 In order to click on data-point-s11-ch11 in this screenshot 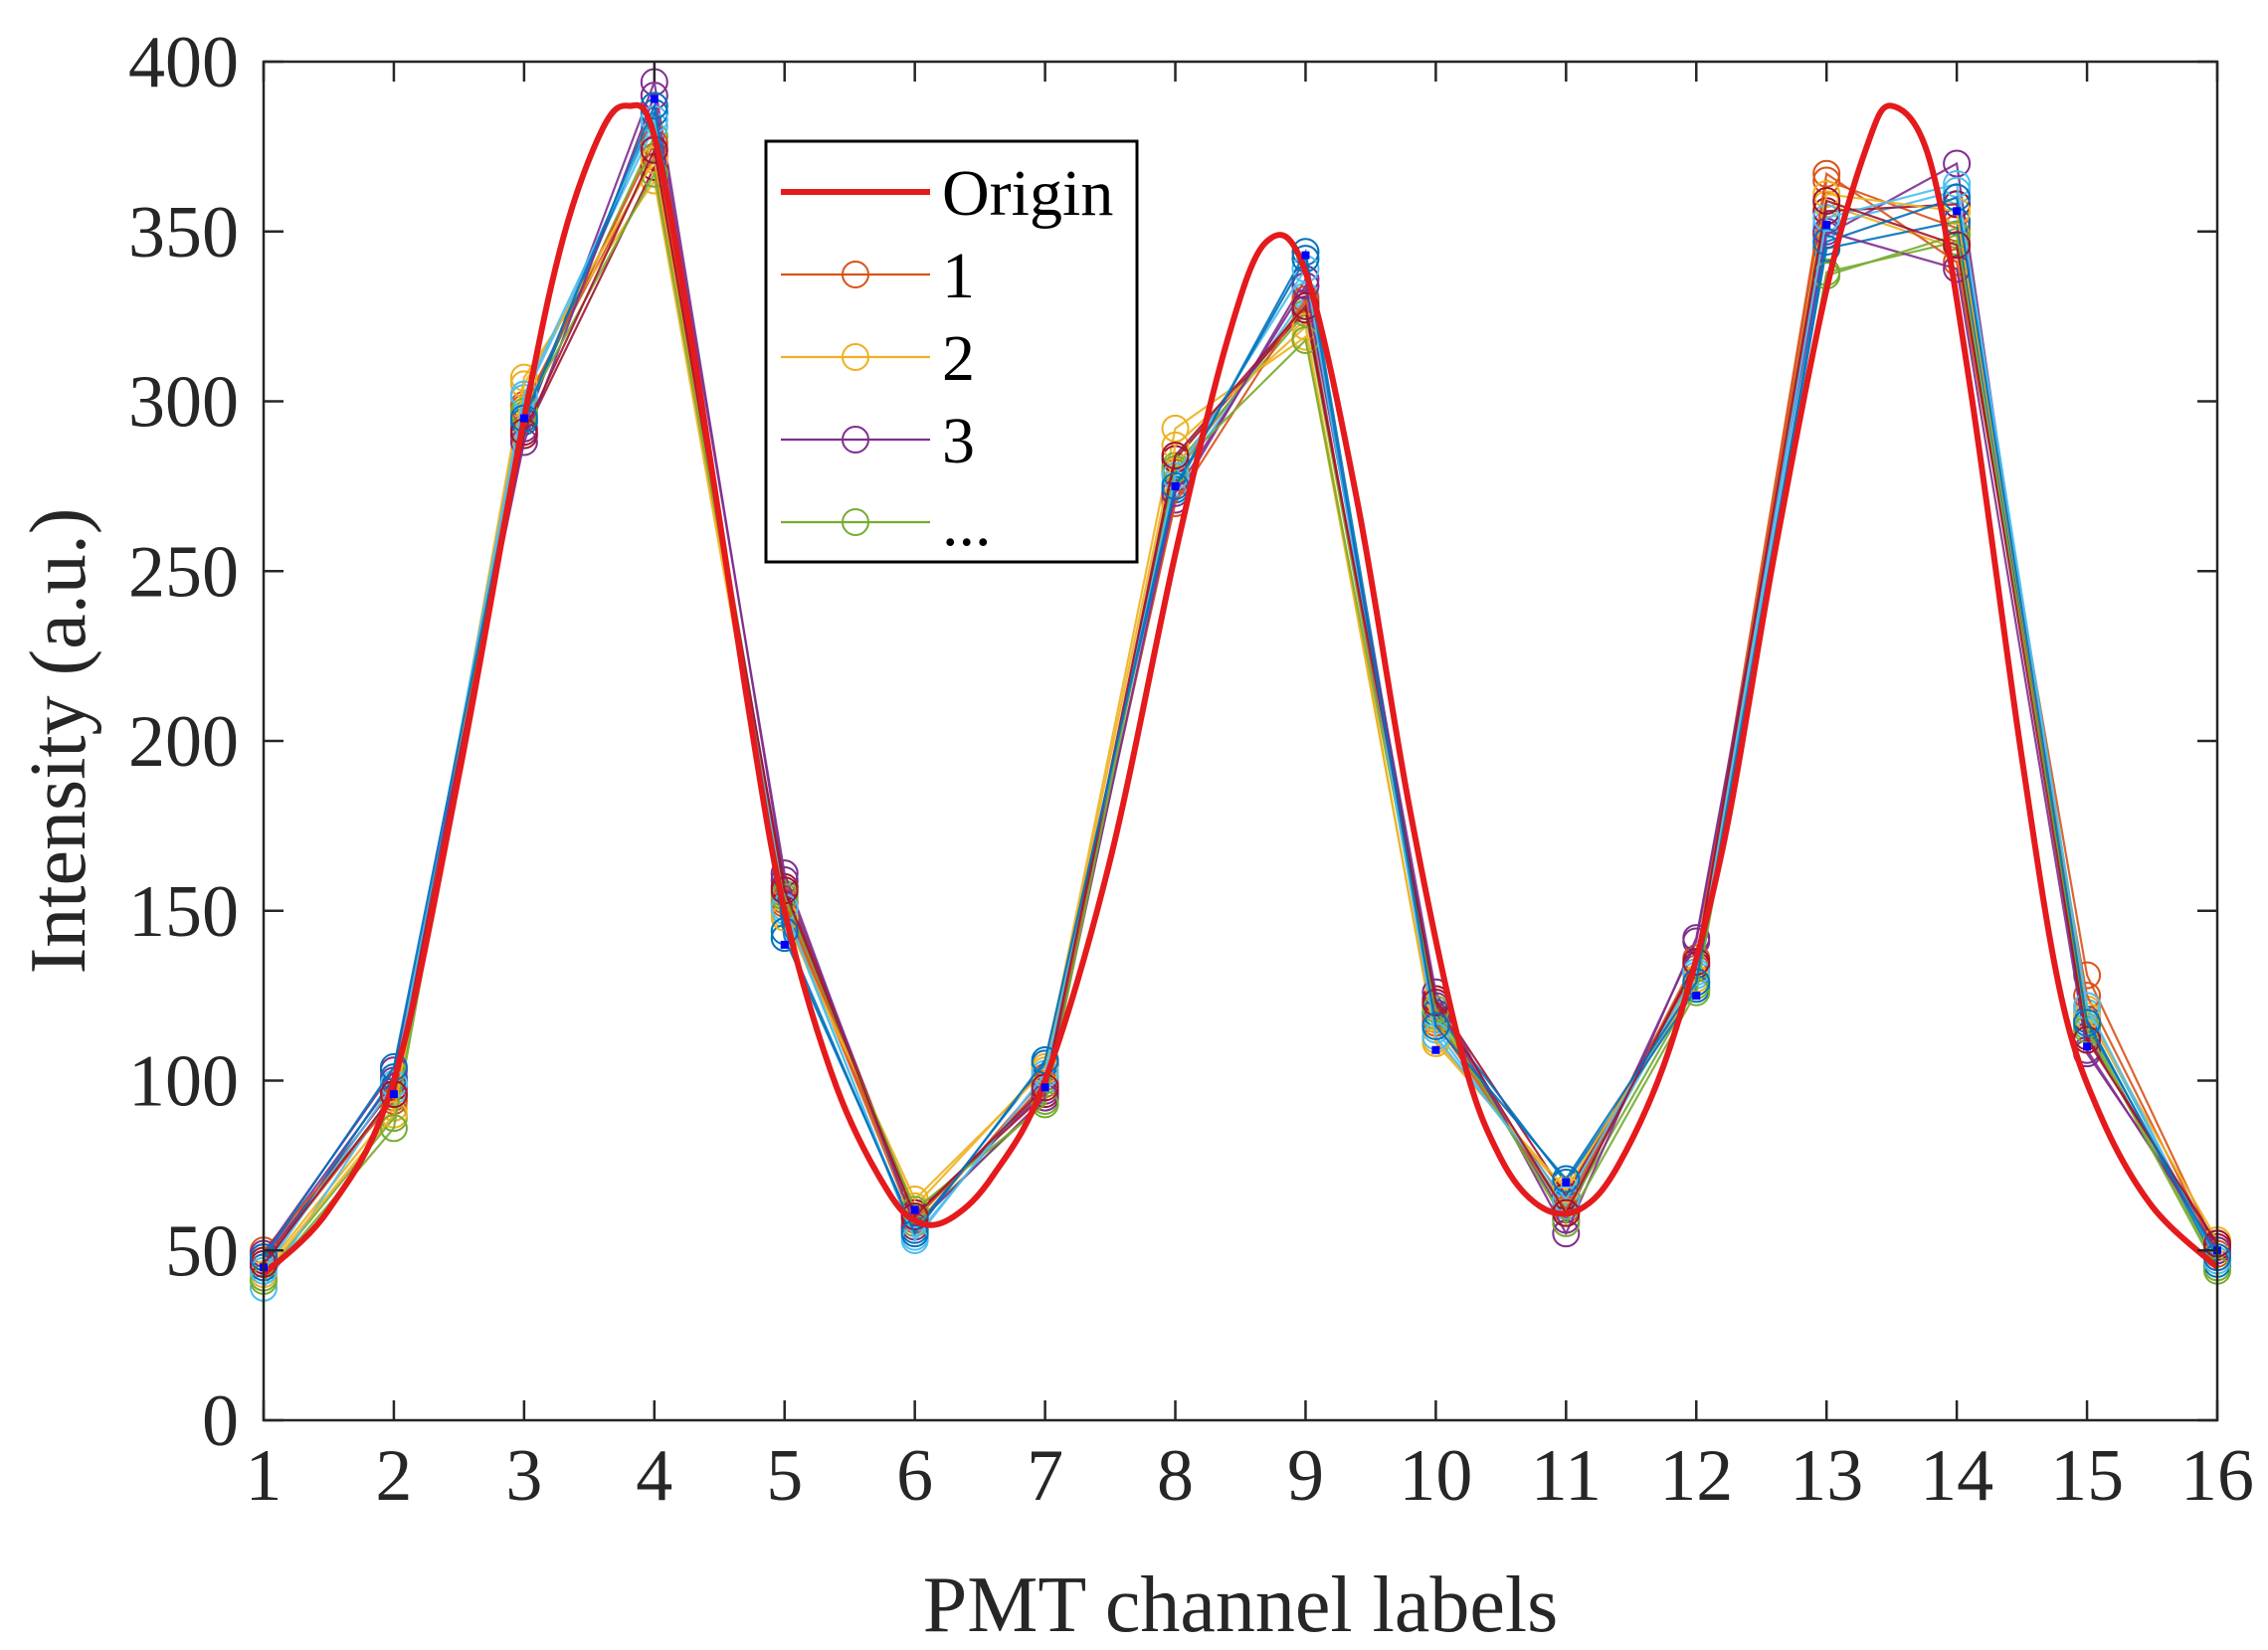, I will do `click(1566, 1222)`.